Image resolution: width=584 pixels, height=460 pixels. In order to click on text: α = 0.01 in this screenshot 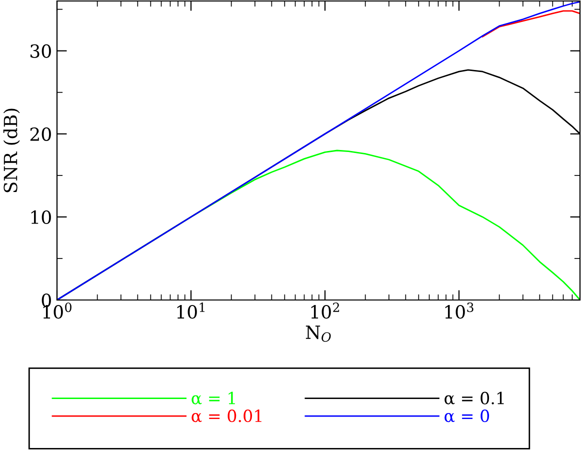, I will do `click(227, 416)`.